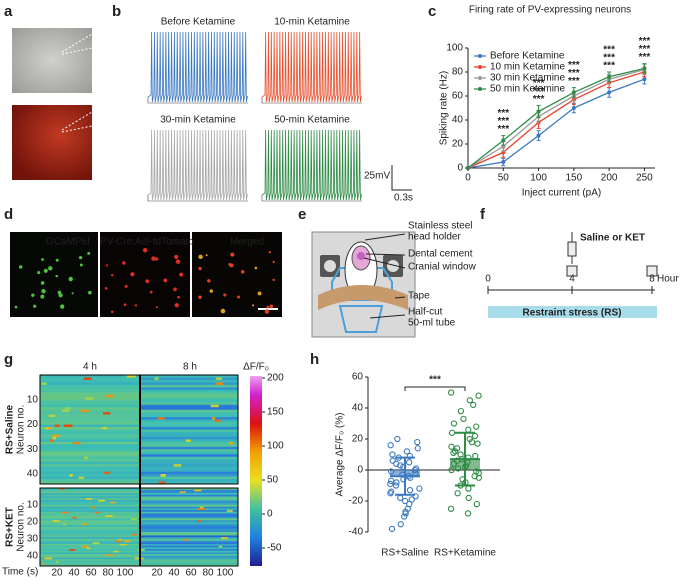 This screenshot has height=584, width=685. Describe the element at coordinates (504, 178) in the screenshot. I see `x-tick-label: 50` at that location.